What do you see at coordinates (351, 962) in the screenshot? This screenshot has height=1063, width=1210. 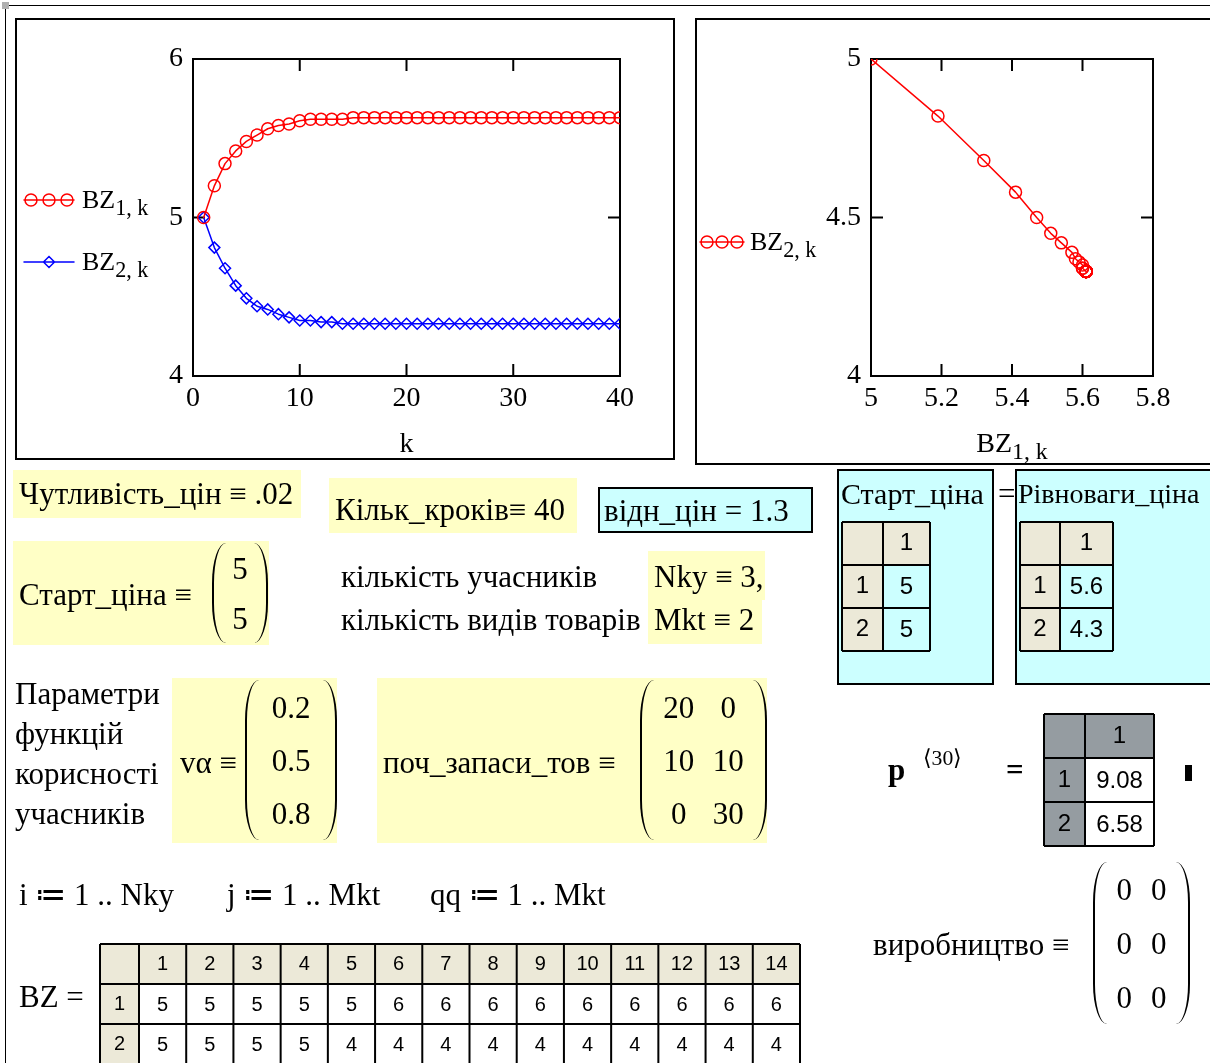 I see `x-tick-label: 5` at bounding box center [351, 962].